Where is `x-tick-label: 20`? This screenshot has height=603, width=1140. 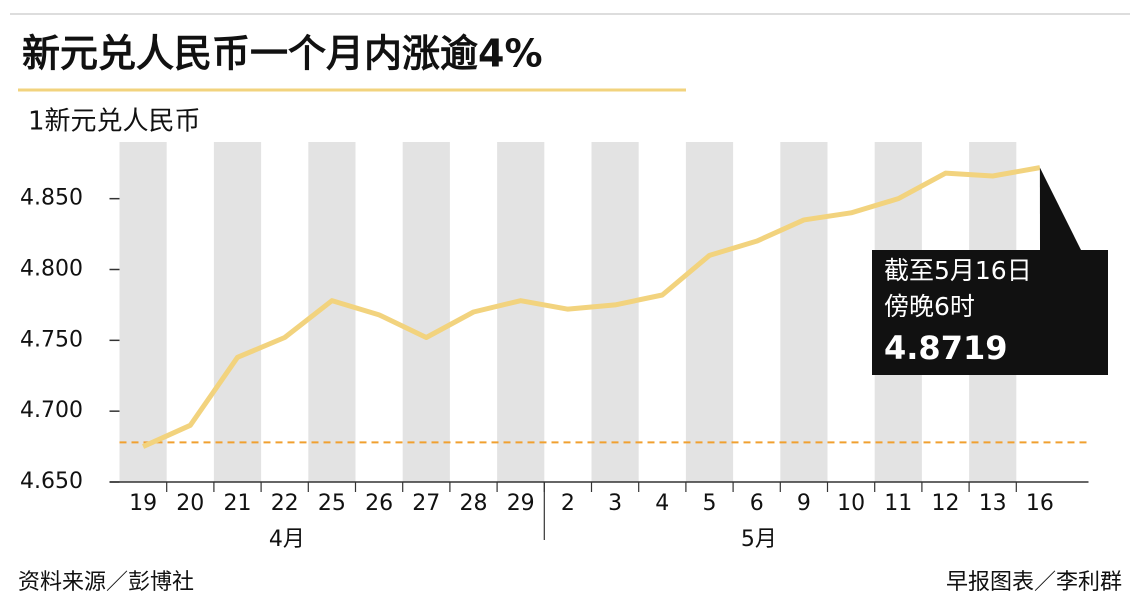
x-tick-label: 20 is located at coordinates (190, 503).